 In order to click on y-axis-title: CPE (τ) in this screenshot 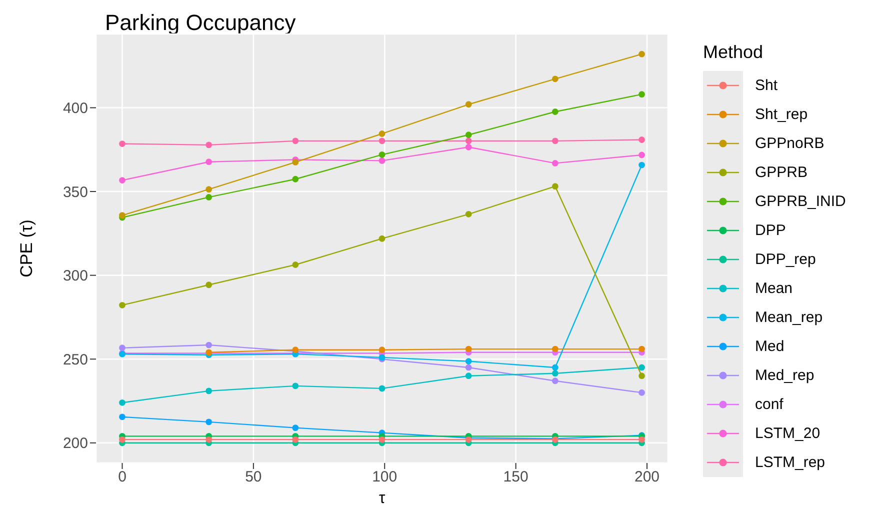, I will do `click(26, 249)`.